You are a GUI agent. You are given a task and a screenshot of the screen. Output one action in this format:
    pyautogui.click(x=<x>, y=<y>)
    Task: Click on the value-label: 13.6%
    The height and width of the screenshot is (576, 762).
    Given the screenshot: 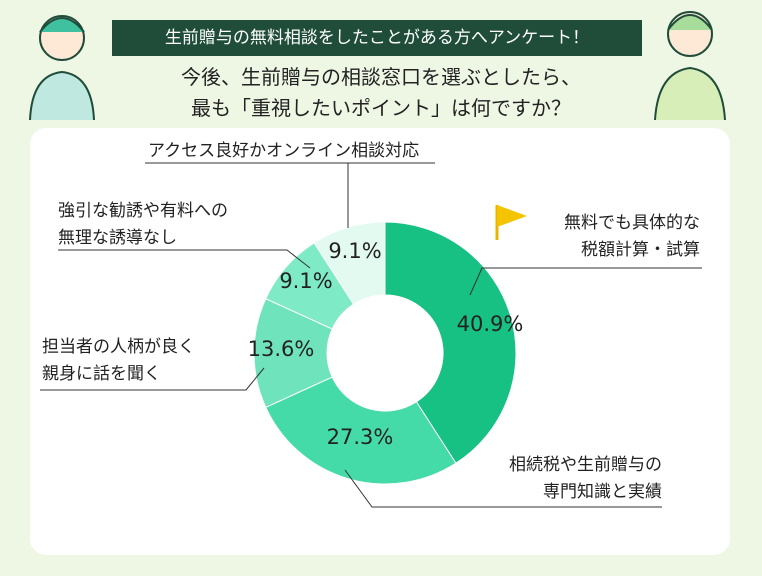 What is the action you would take?
    pyautogui.click(x=281, y=349)
    